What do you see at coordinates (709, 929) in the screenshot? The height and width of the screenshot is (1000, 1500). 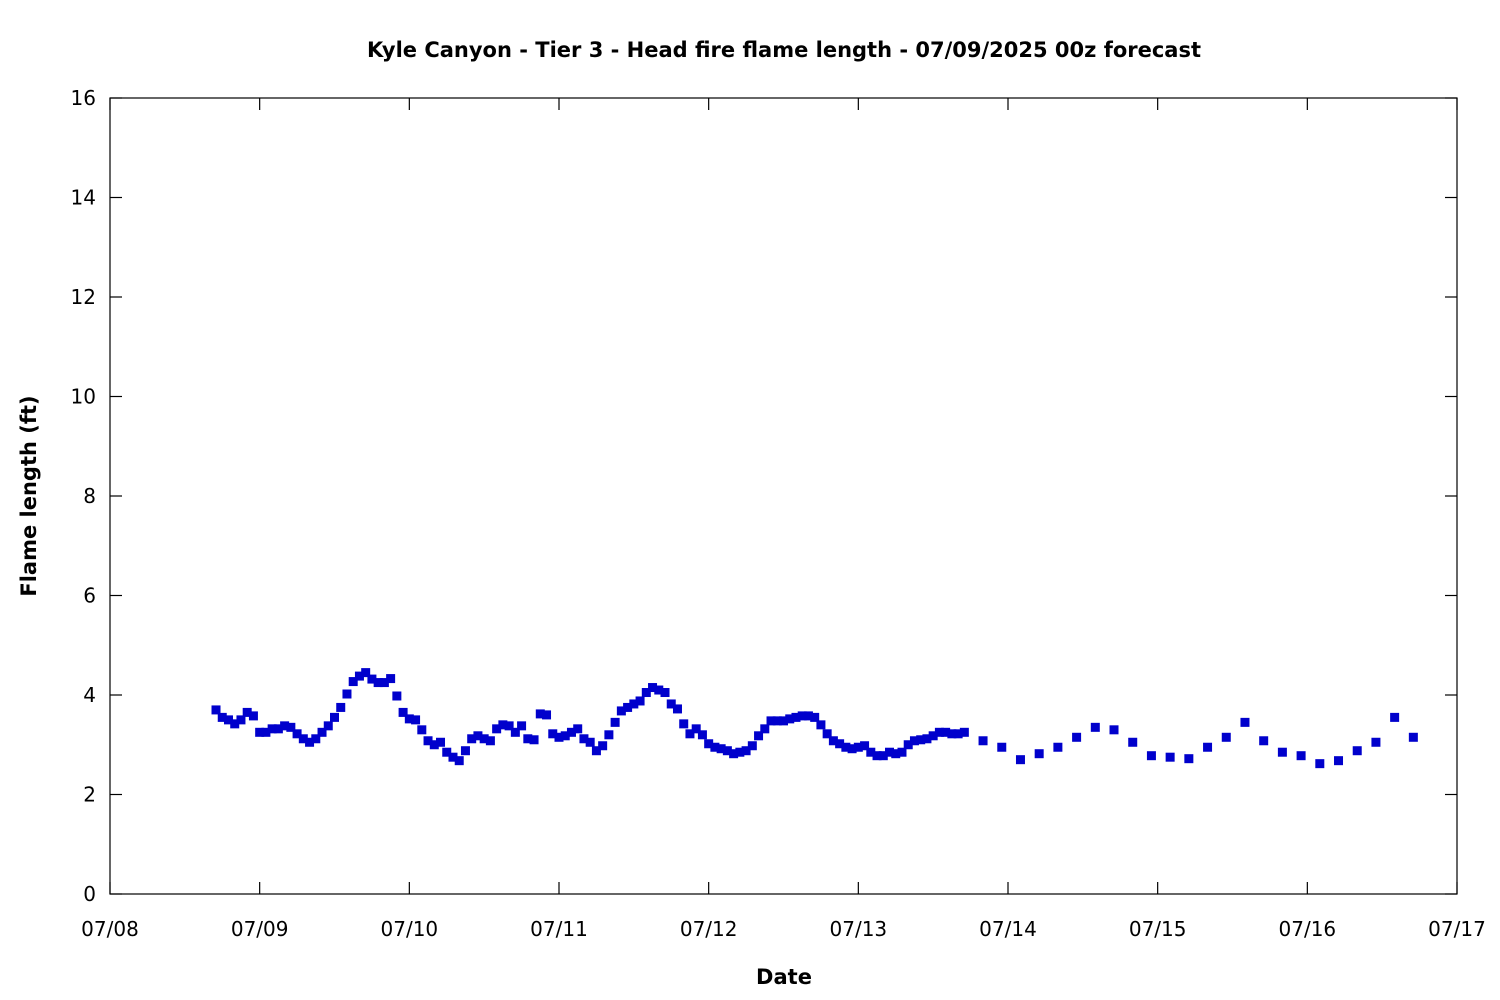 I see `x-tick-label: 07/12` at bounding box center [709, 929].